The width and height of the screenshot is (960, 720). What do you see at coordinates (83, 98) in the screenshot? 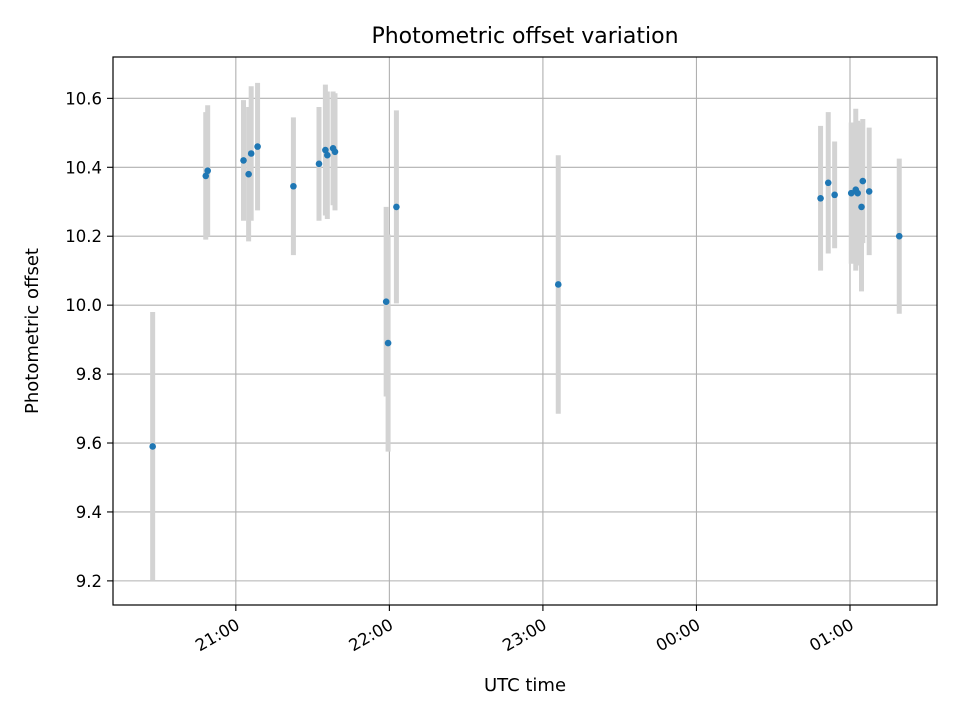
I see `y-tick-label: 10.6` at bounding box center [83, 98].